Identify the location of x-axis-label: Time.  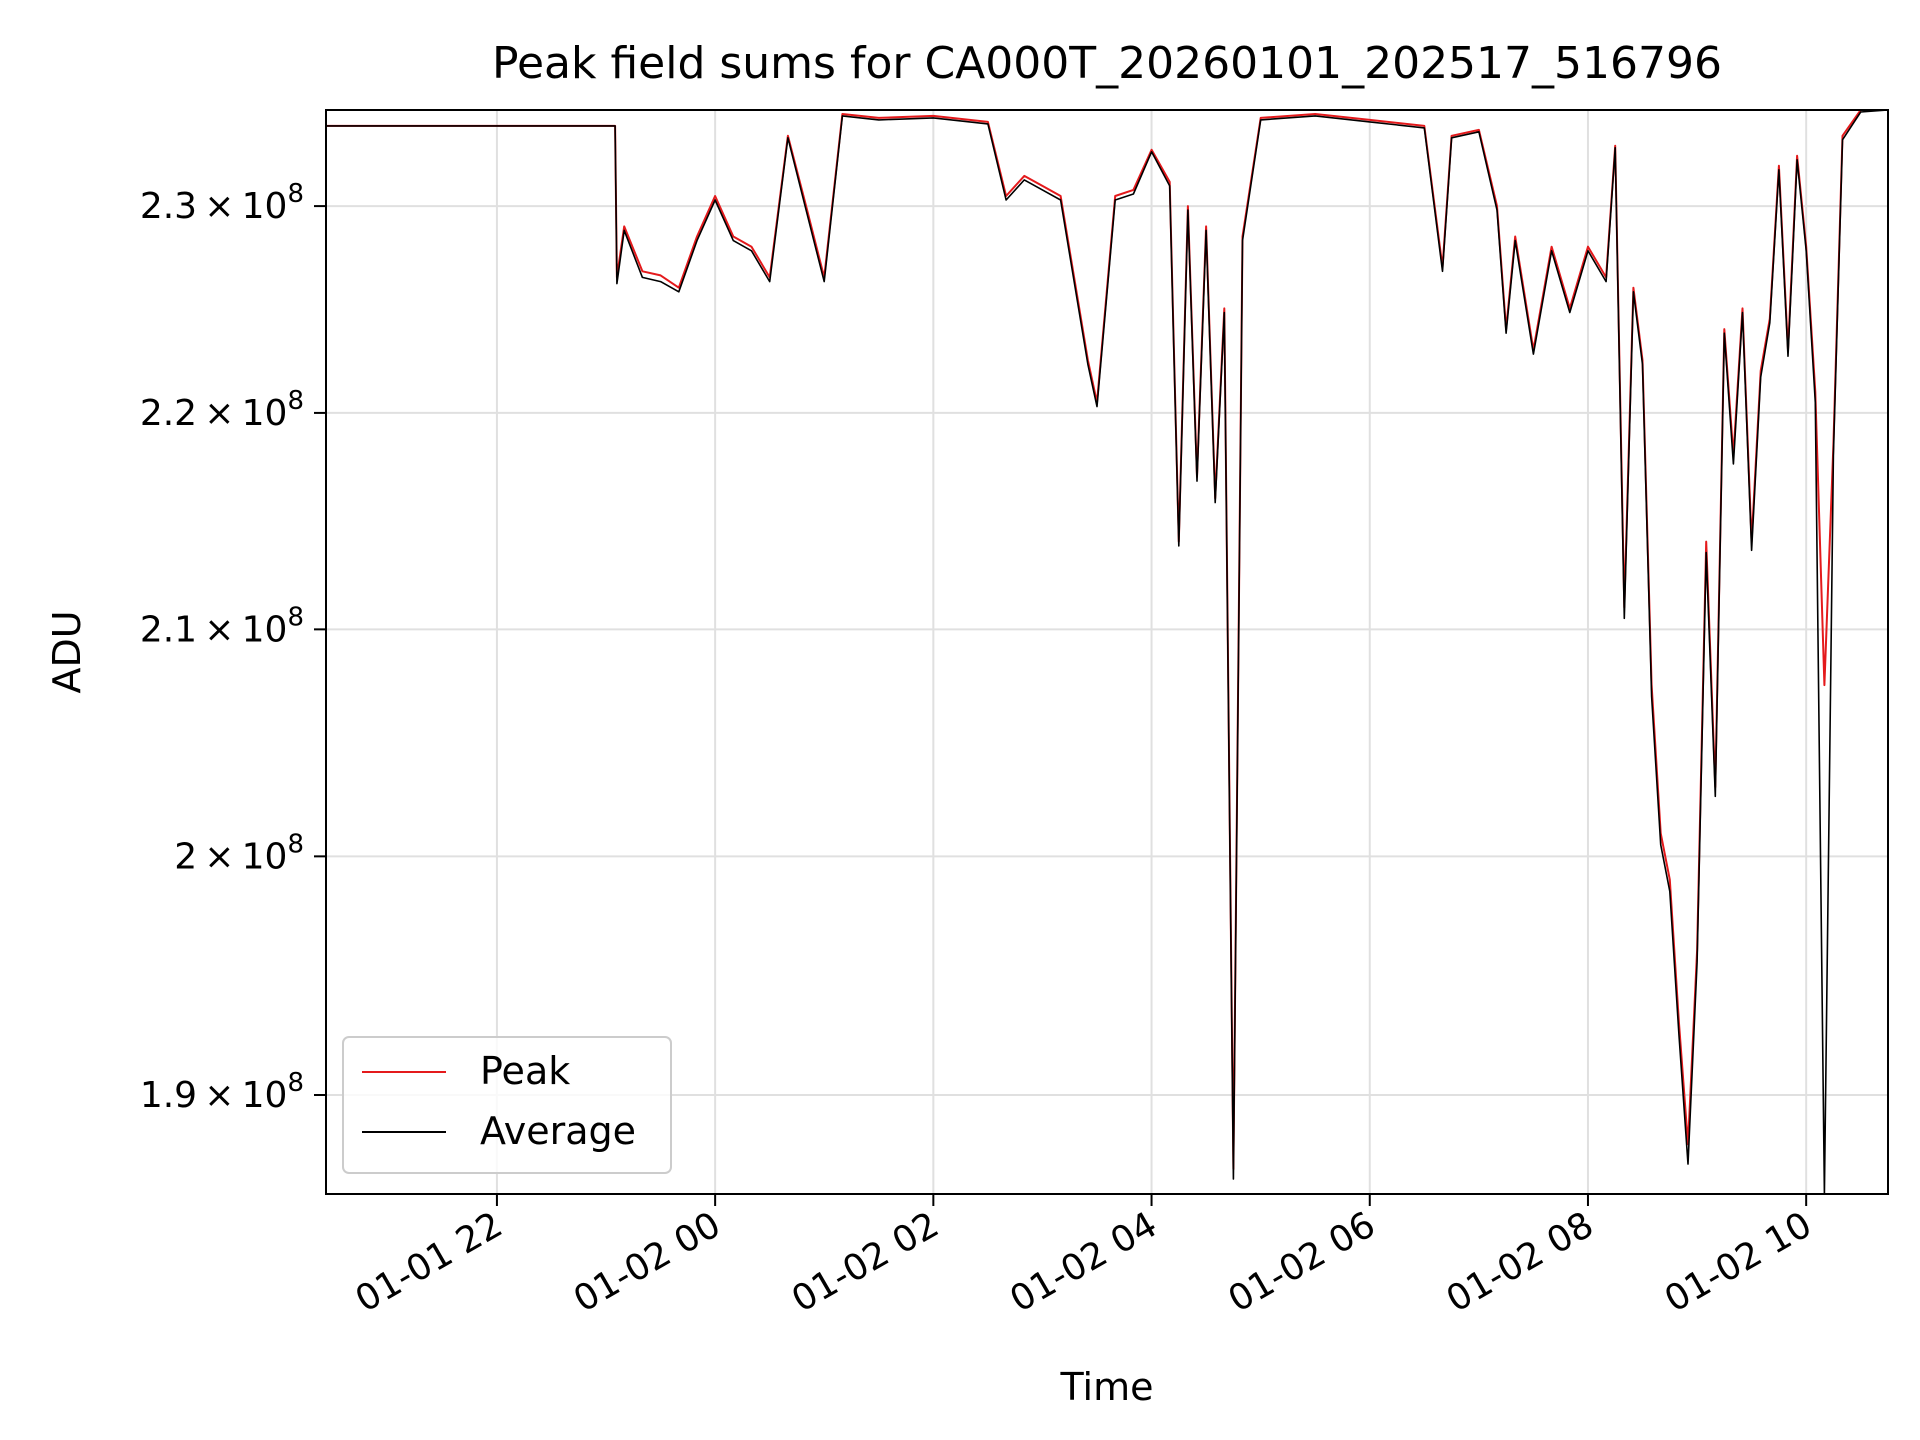
(1107, 1387).